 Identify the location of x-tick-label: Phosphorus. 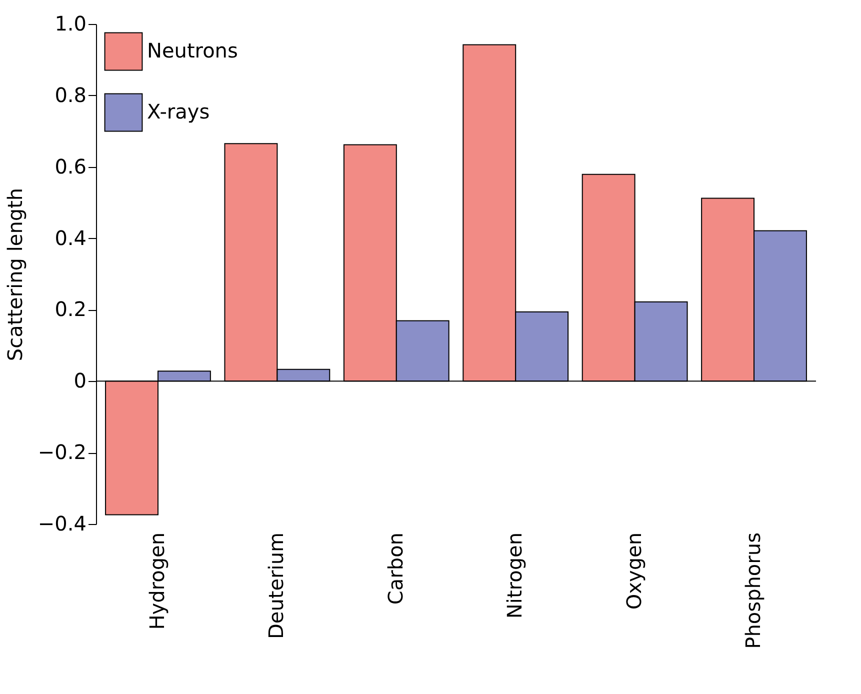
(753, 590).